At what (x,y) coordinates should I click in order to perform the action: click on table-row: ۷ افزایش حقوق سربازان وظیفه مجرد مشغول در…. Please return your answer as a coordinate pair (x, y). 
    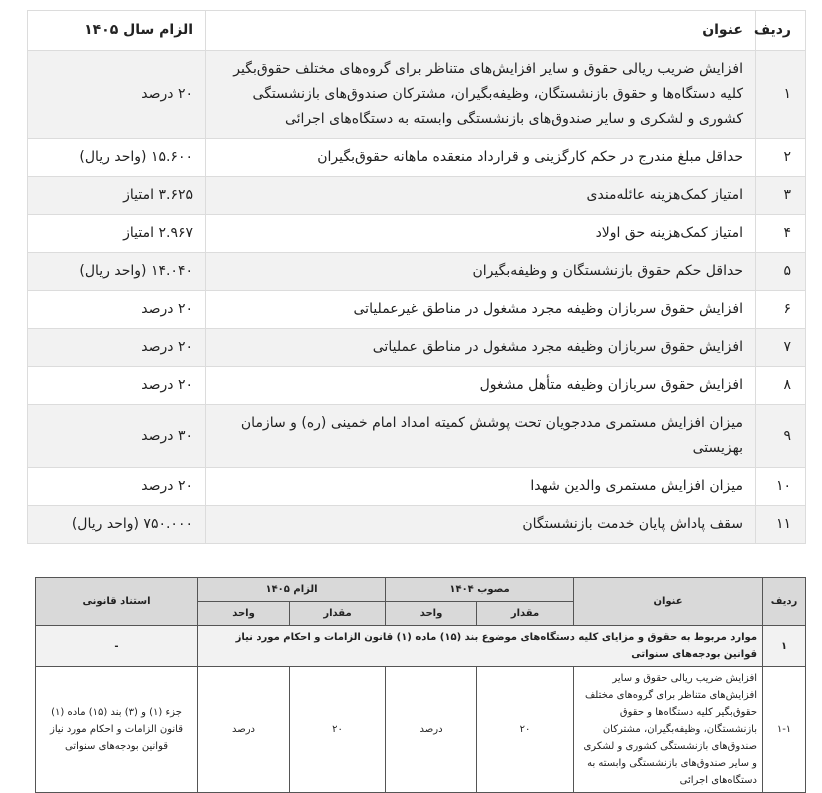
    Looking at the image, I should click on (416, 347).